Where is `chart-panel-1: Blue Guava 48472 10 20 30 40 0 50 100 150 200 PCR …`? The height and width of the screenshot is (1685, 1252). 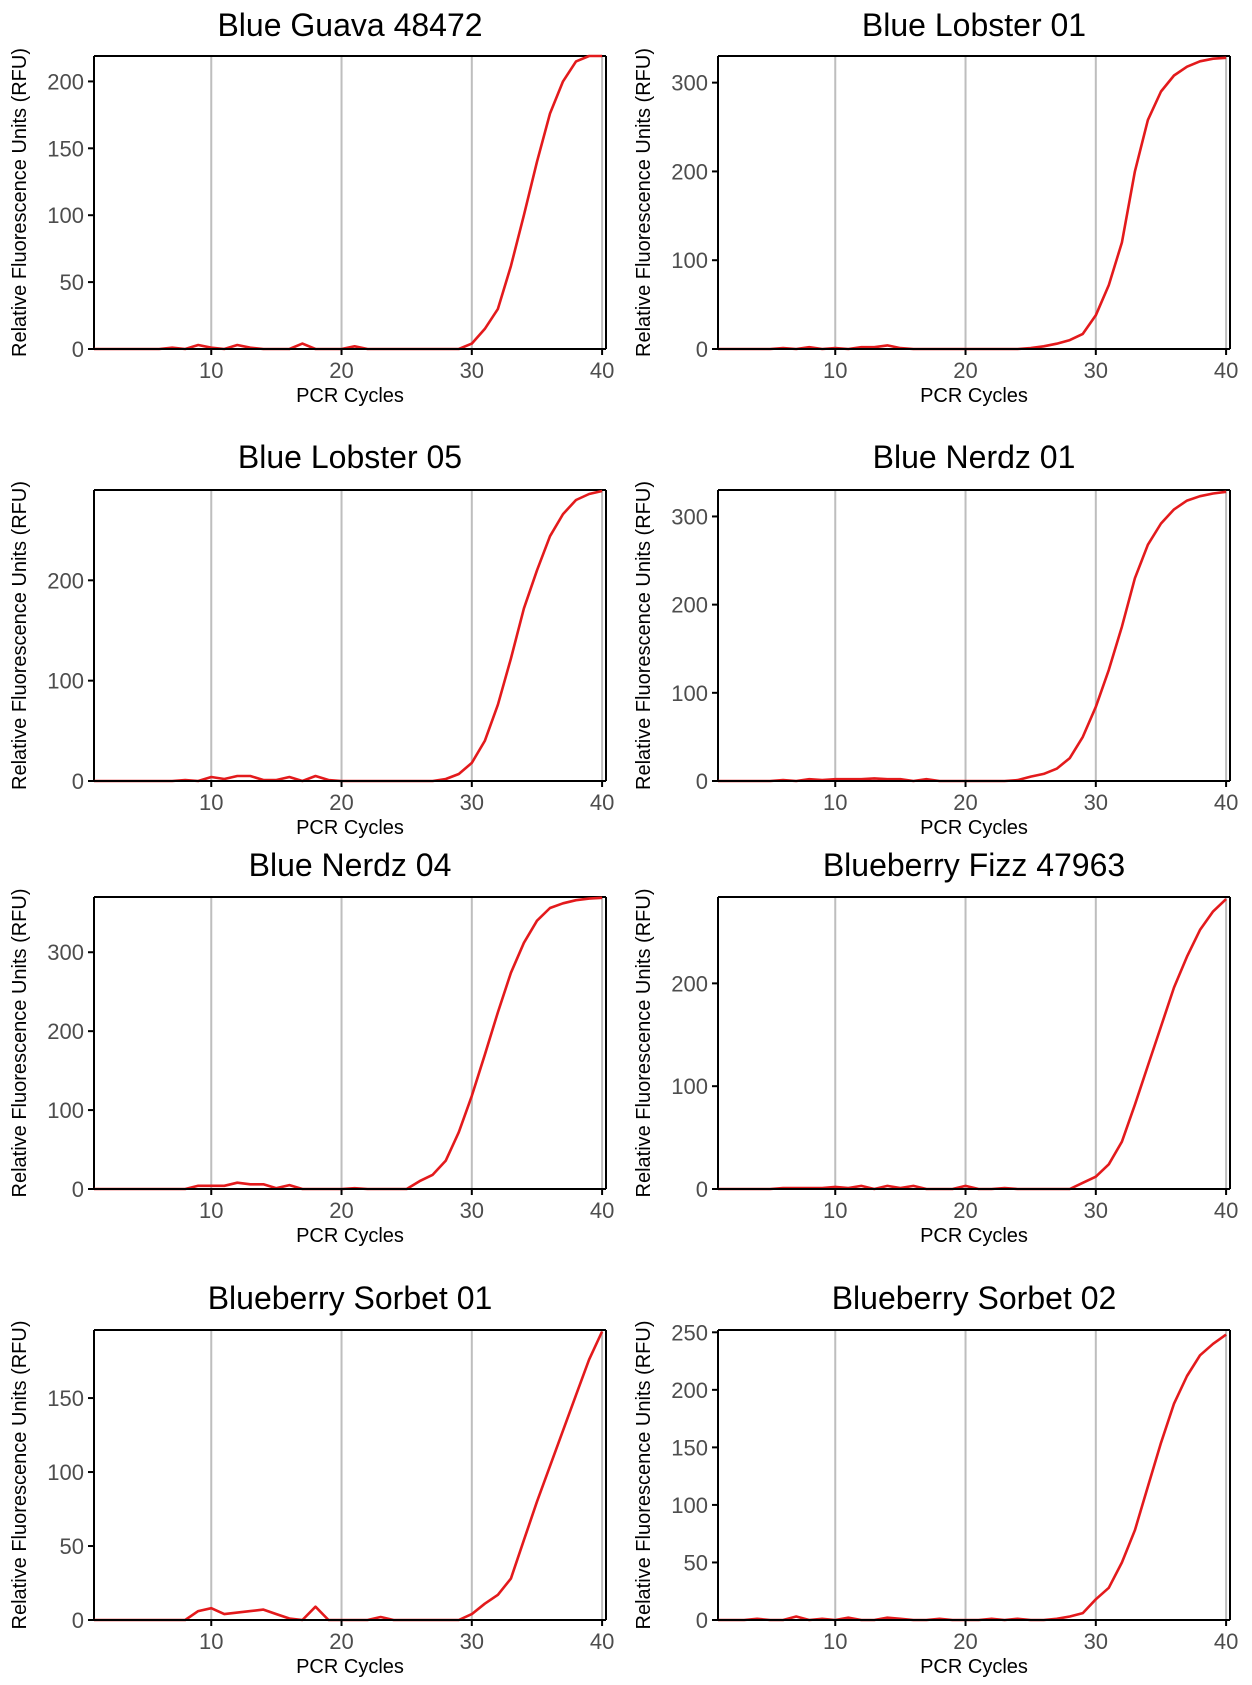 chart-panel-1: Blue Guava 48472 10 20 30 40 0 50 100 150 200 PCR … is located at coordinates (311, 207).